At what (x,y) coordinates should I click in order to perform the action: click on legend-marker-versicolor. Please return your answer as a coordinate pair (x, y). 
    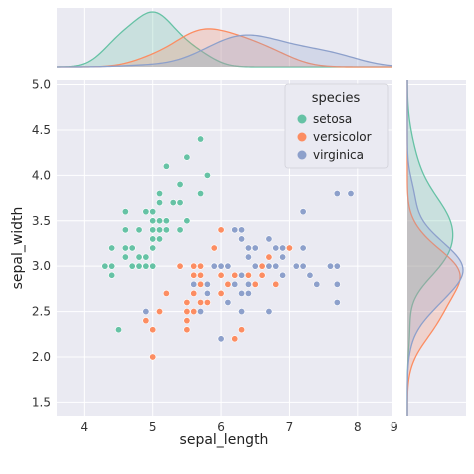
    Looking at the image, I should click on (302, 137).